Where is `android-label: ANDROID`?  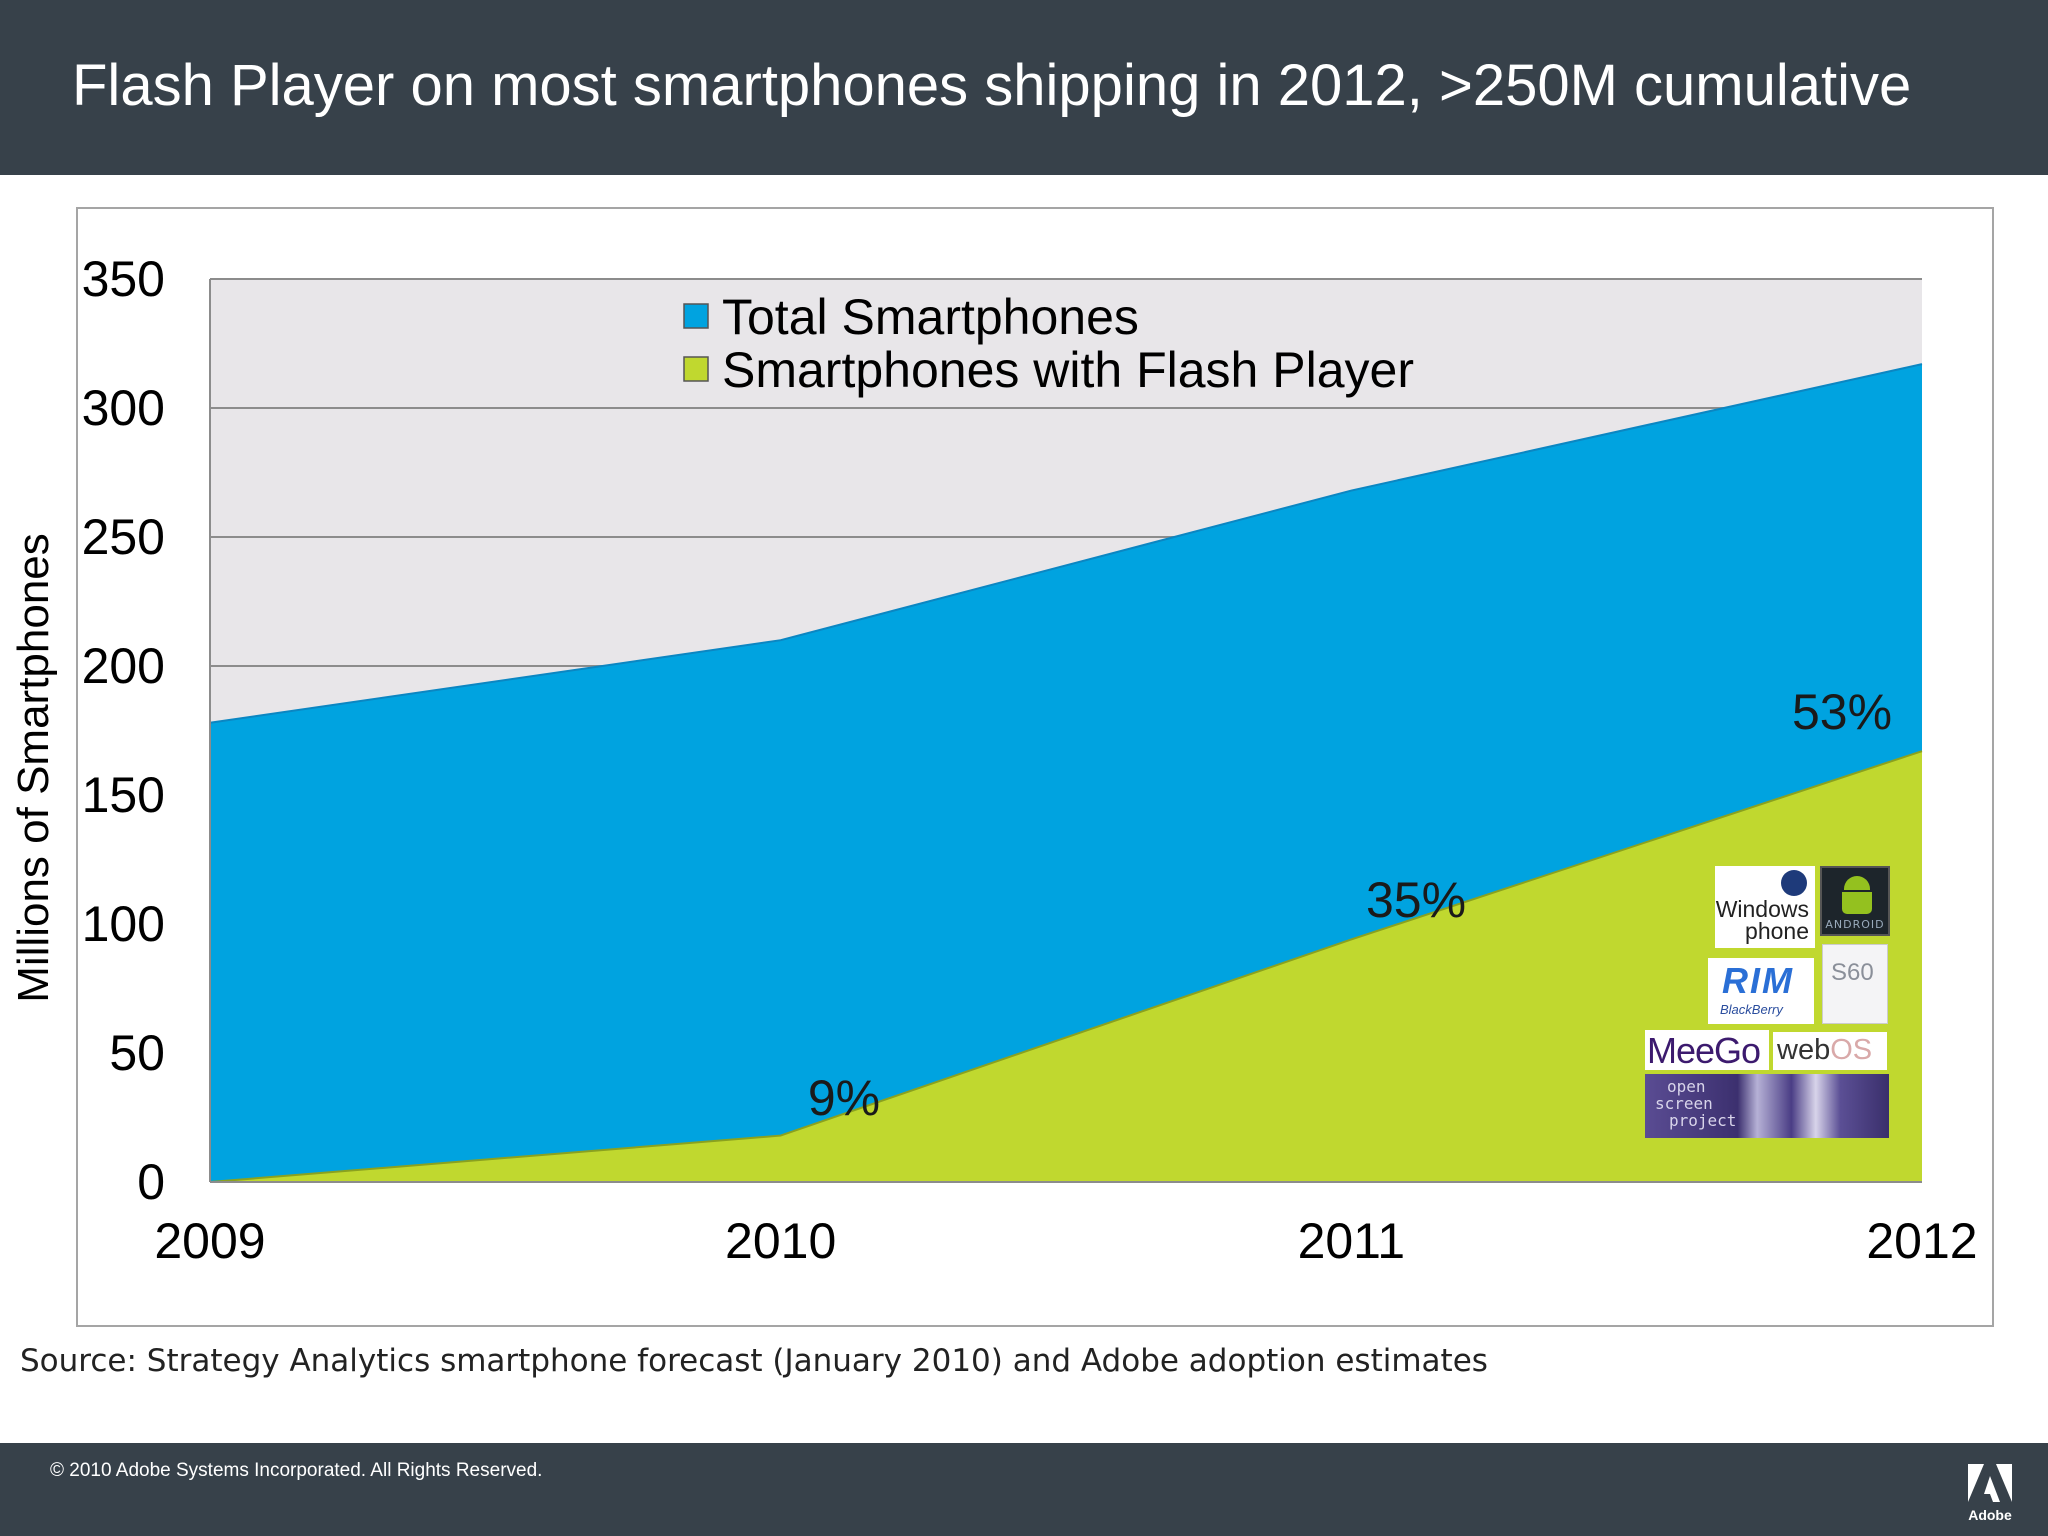 android-label: ANDROID is located at coordinates (1855, 924).